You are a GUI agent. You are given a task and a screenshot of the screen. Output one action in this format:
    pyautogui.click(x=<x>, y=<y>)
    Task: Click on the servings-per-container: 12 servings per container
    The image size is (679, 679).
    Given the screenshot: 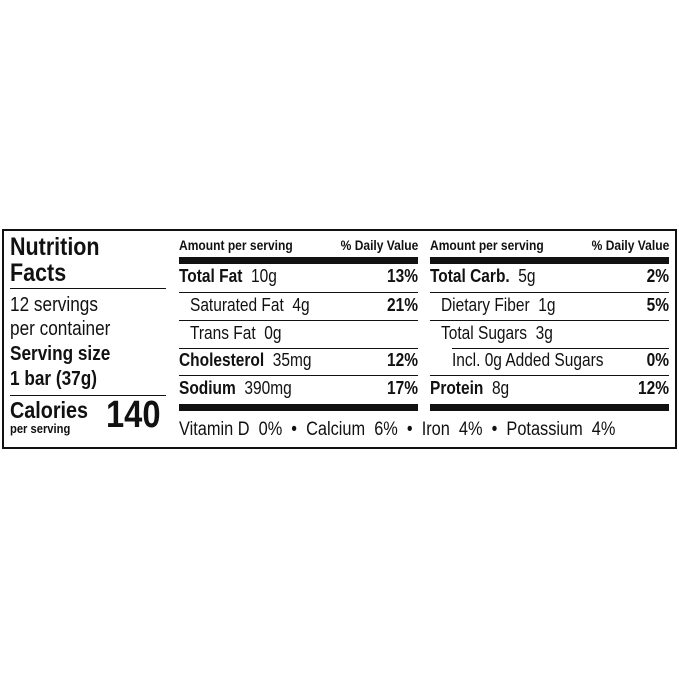 What is the action you would take?
    pyautogui.click(x=68, y=317)
    